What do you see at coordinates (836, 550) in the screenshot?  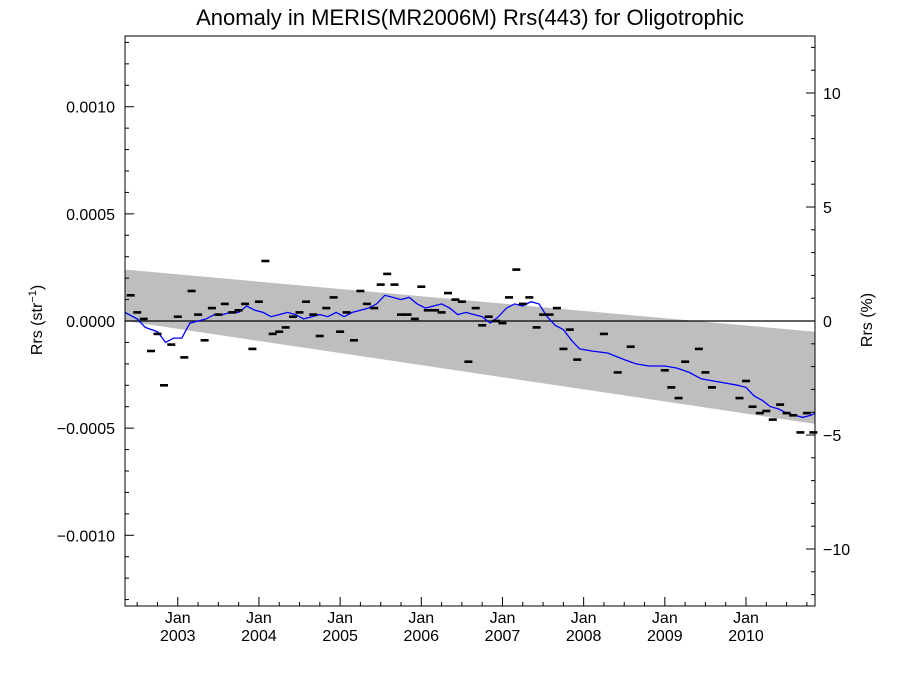 I see `y-right-tick-label: −10` at bounding box center [836, 550].